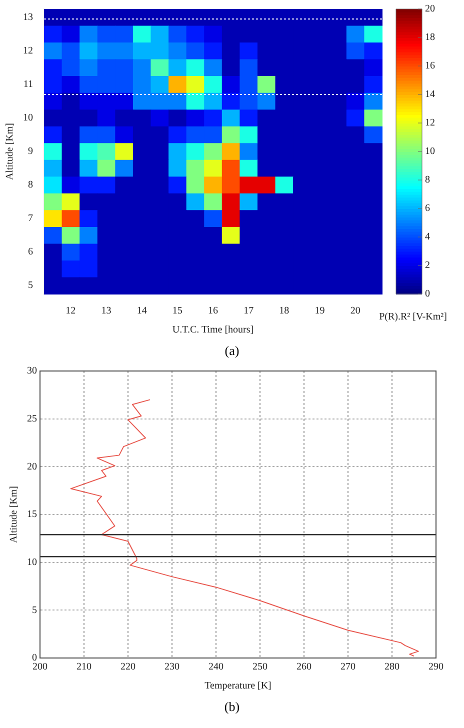 This screenshot has width=464, height=728. Describe the element at coordinates (392, 667) in the screenshot. I see `x-tick-label: 280` at that location.